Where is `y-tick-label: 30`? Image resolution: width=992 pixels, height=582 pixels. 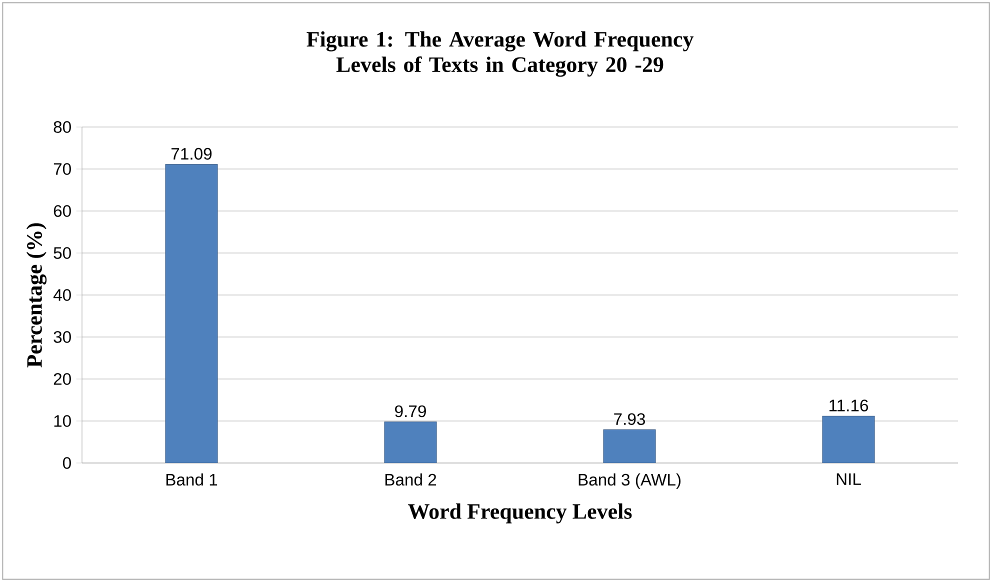 y-tick-label: 30 is located at coordinates (62, 337).